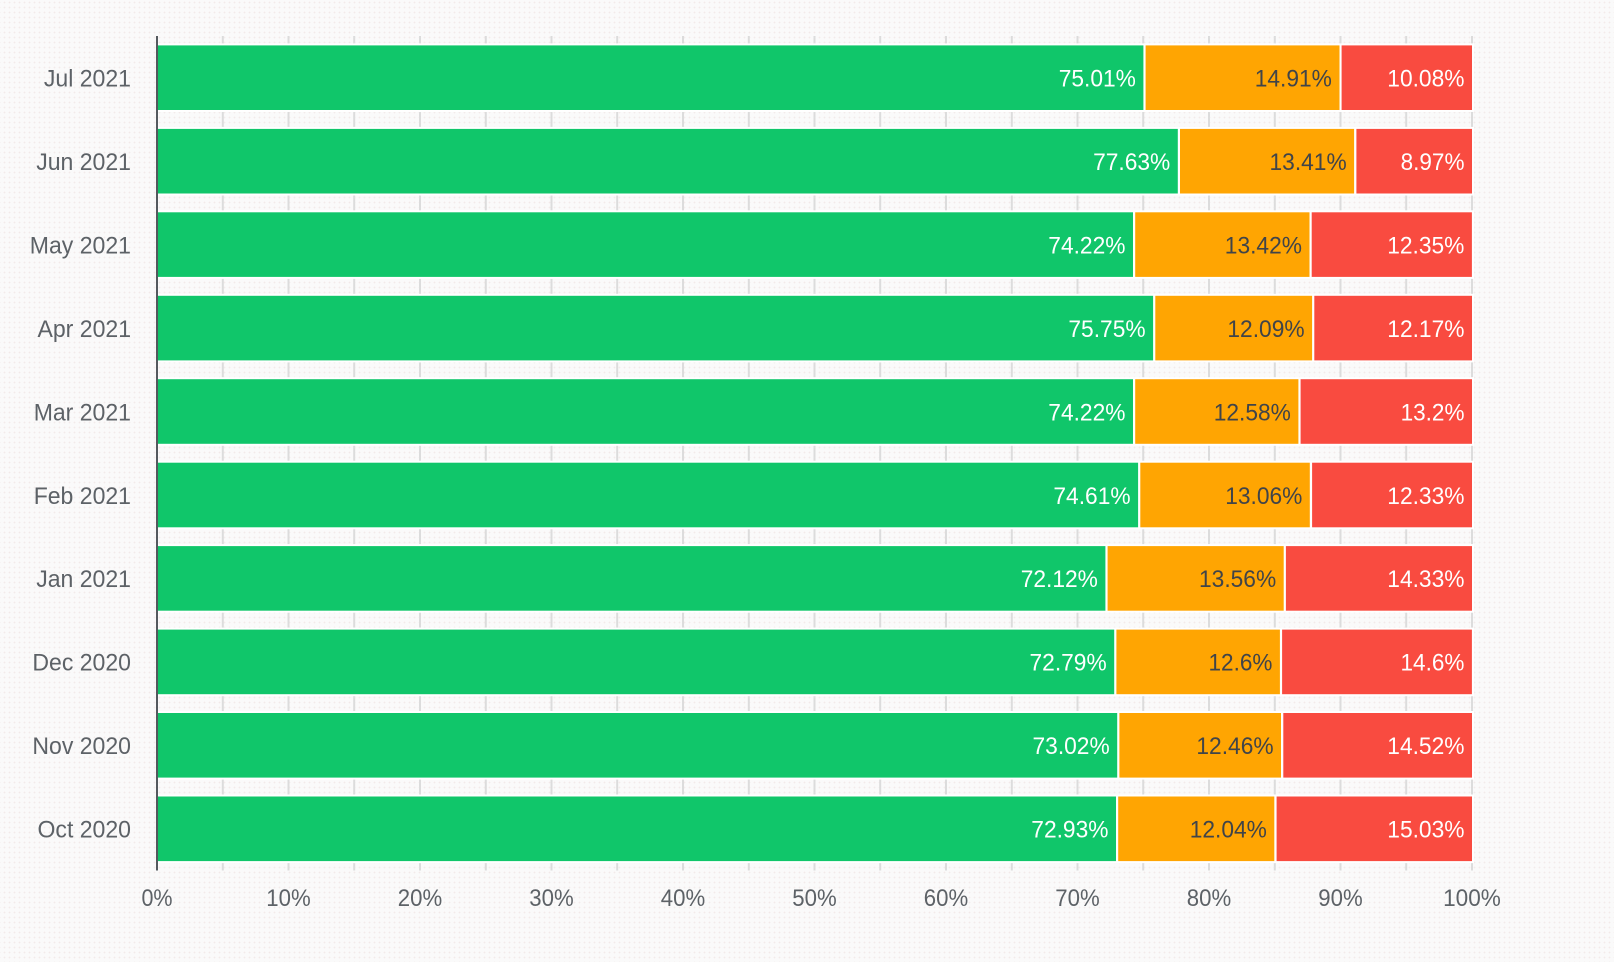  I want to click on svg-text: 74.61%, so click(1091, 496).